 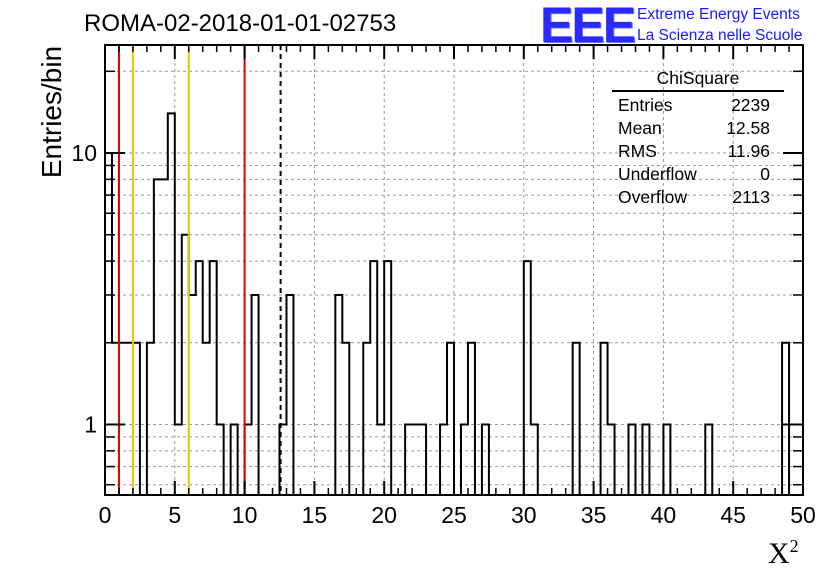 What do you see at coordinates (748, 128) in the screenshot?
I see `stats-value: 12.58` at bounding box center [748, 128].